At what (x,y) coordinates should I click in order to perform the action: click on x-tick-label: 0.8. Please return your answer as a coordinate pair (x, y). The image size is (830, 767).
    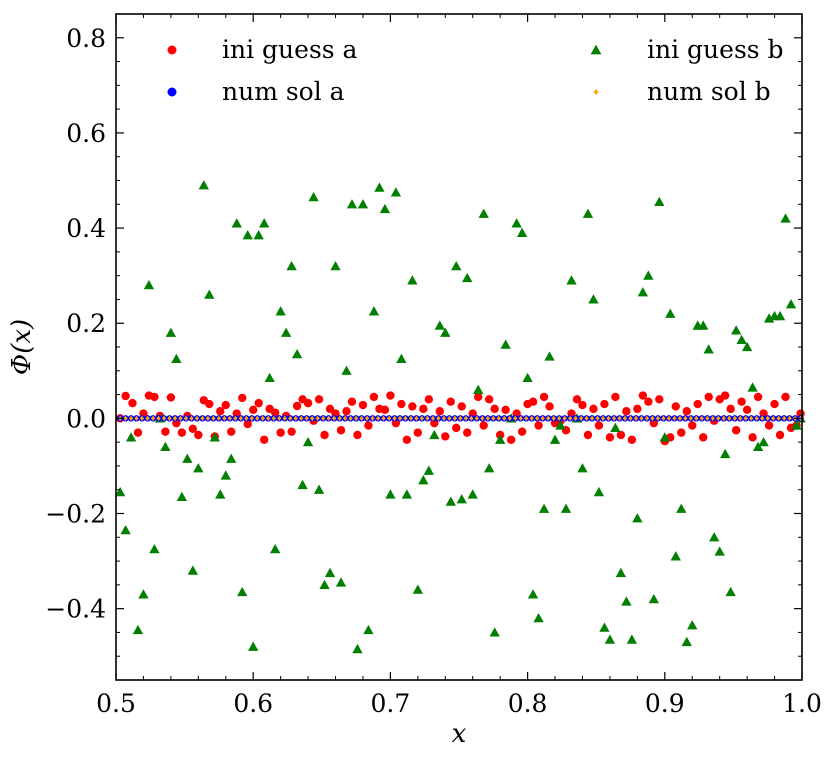
    Looking at the image, I should click on (528, 703).